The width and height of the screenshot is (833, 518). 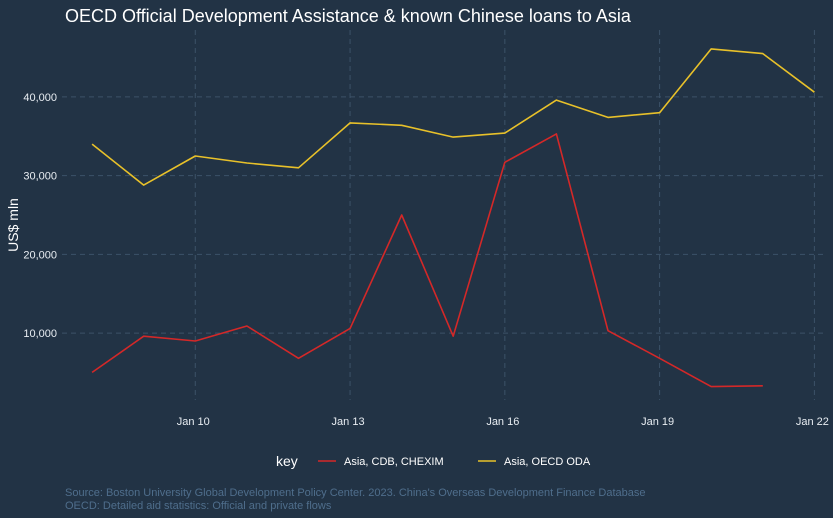 I want to click on x-tick-label: Jan 22, so click(x=812, y=422).